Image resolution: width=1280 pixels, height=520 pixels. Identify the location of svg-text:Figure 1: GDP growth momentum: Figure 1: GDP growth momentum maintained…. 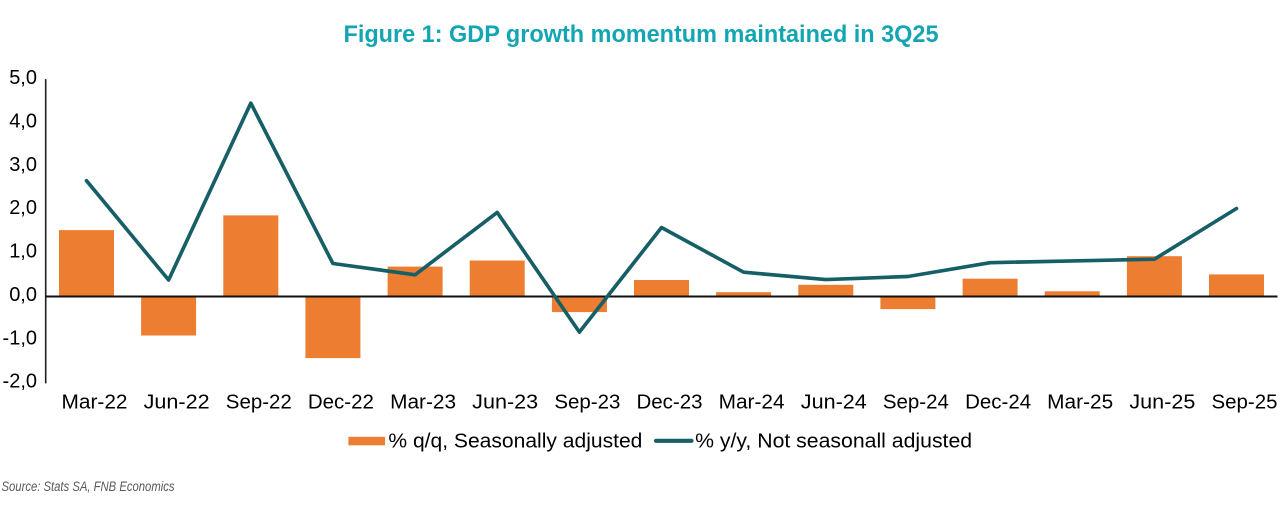
(641, 34).